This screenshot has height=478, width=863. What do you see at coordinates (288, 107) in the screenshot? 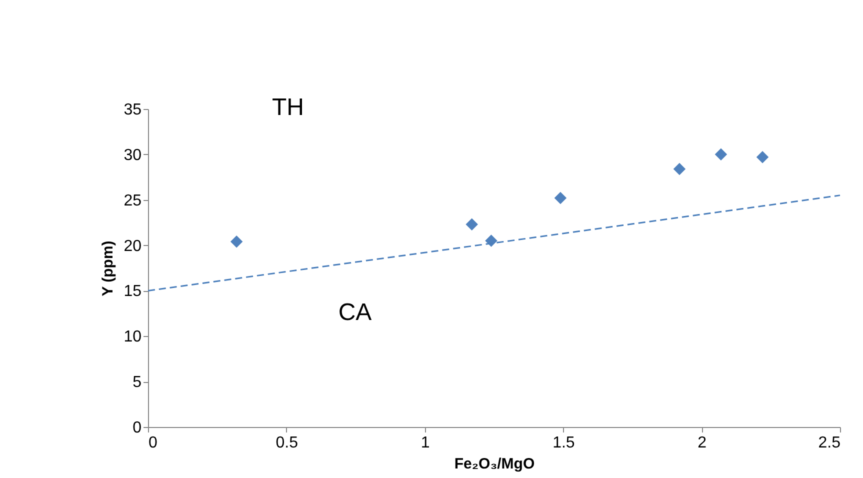
I see `annotation: TH` at bounding box center [288, 107].